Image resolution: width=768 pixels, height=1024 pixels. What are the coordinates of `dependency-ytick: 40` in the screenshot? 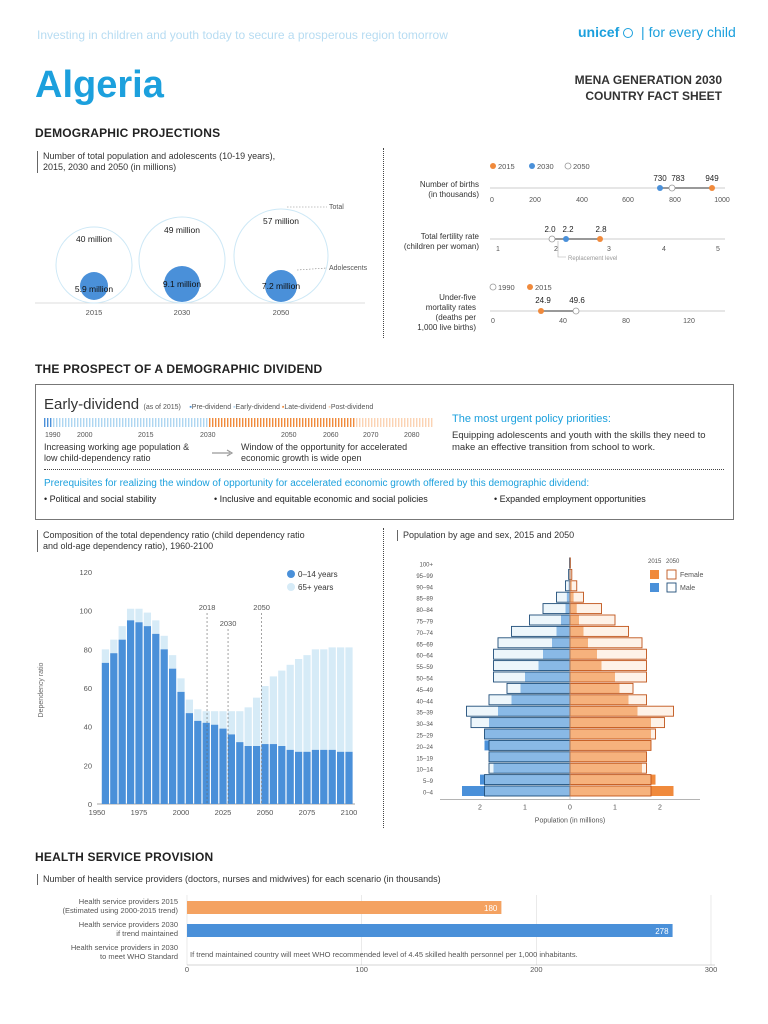 It's located at (88, 727).